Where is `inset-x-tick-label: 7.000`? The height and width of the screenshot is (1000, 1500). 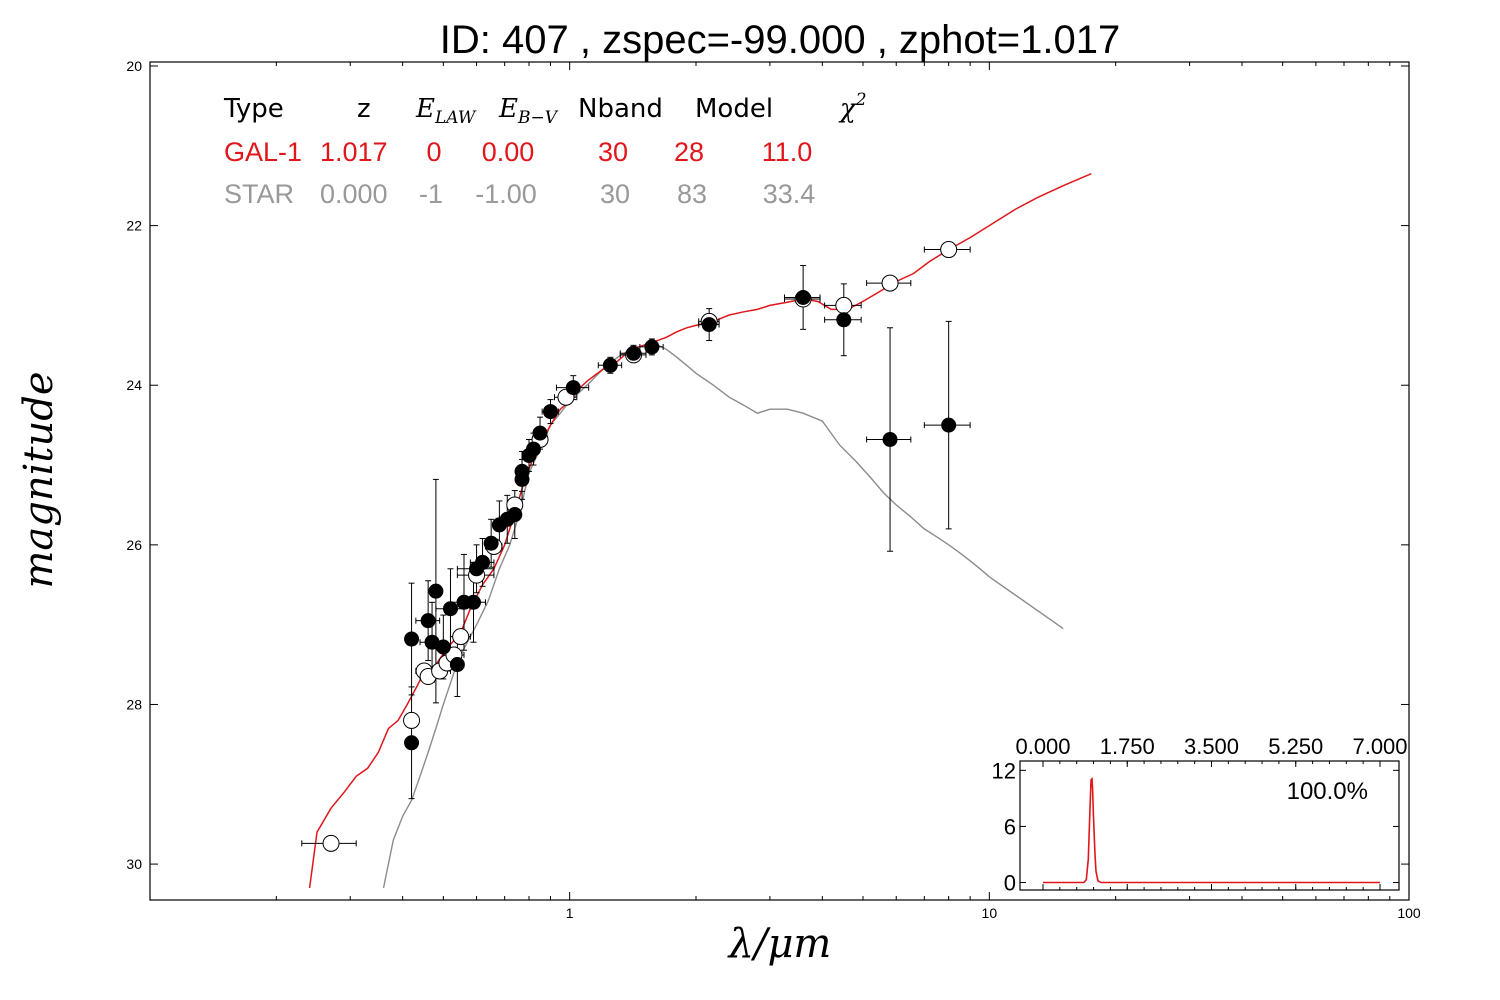 inset-x-tick-label: 7.000 is located at coordinates (1379, 746).